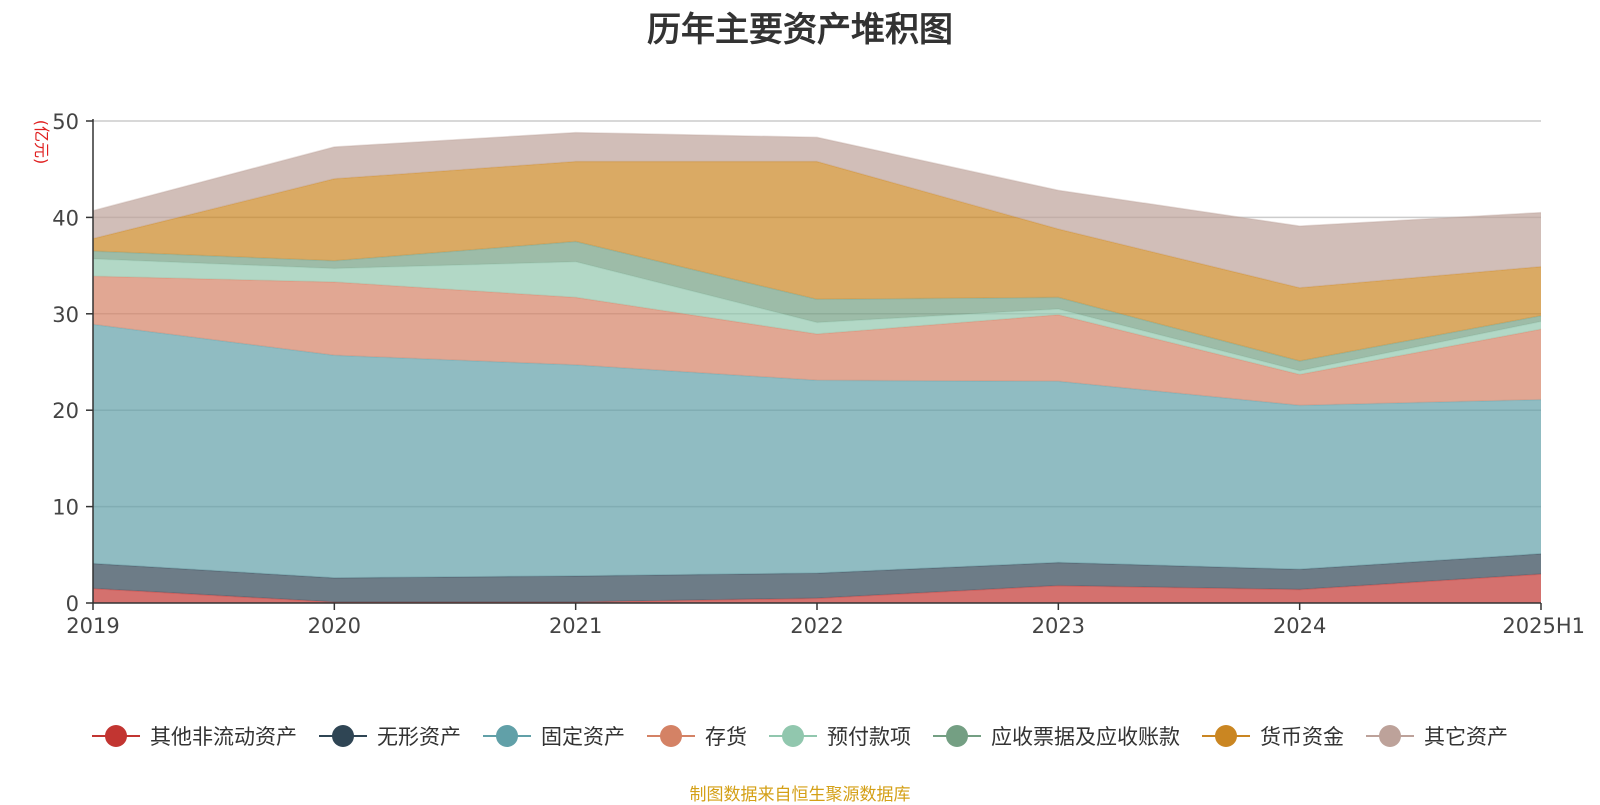  I want to click on y-tick-label: 10, so click(65, 508).